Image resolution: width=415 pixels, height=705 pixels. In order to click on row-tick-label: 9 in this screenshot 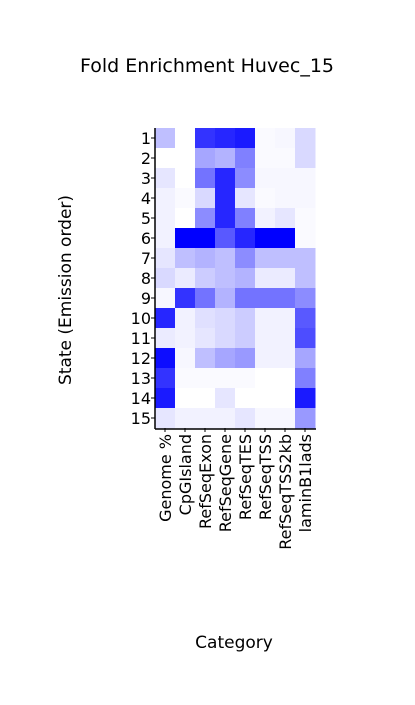, I will do `click(146, 298)`.